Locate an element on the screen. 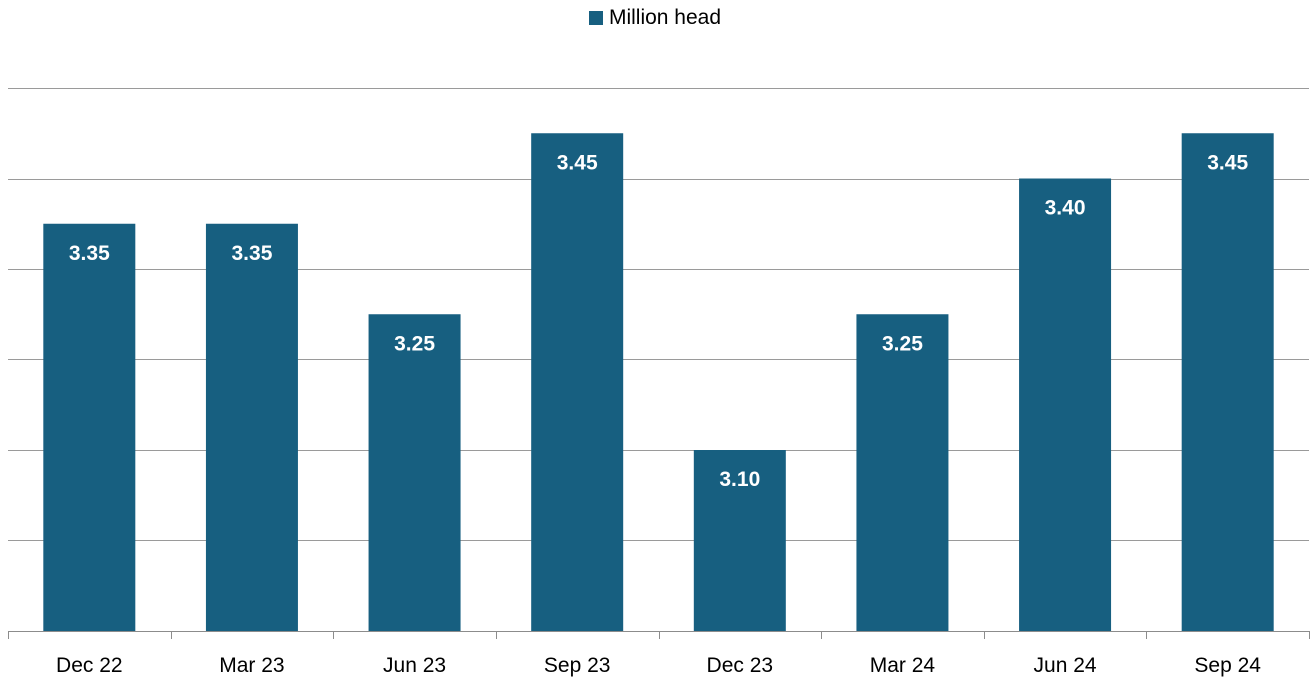 Image resolution: width=1310 pixels, height=681 pixels. legend-swatch is located at coordinates (595, 18).